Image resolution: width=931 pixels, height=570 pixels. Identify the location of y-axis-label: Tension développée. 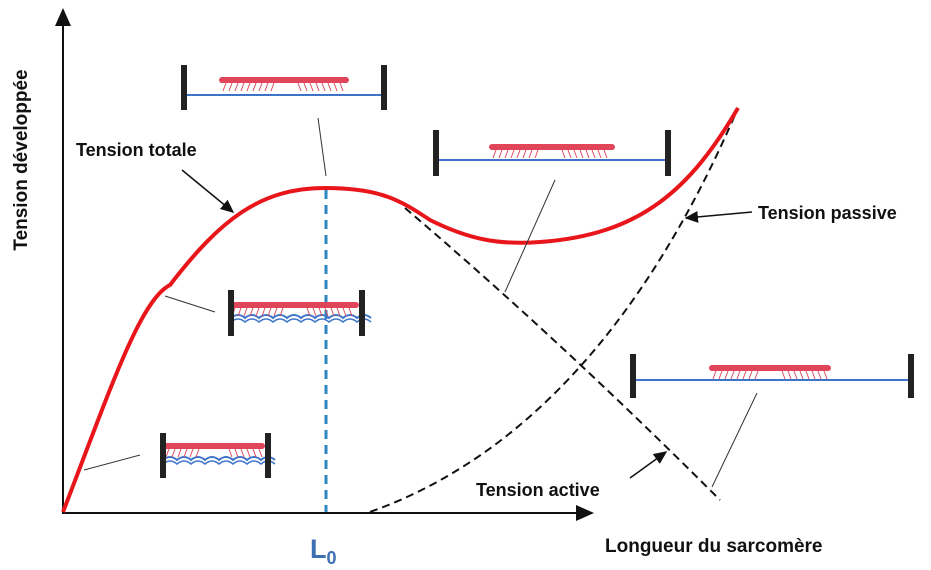
(21, 159).